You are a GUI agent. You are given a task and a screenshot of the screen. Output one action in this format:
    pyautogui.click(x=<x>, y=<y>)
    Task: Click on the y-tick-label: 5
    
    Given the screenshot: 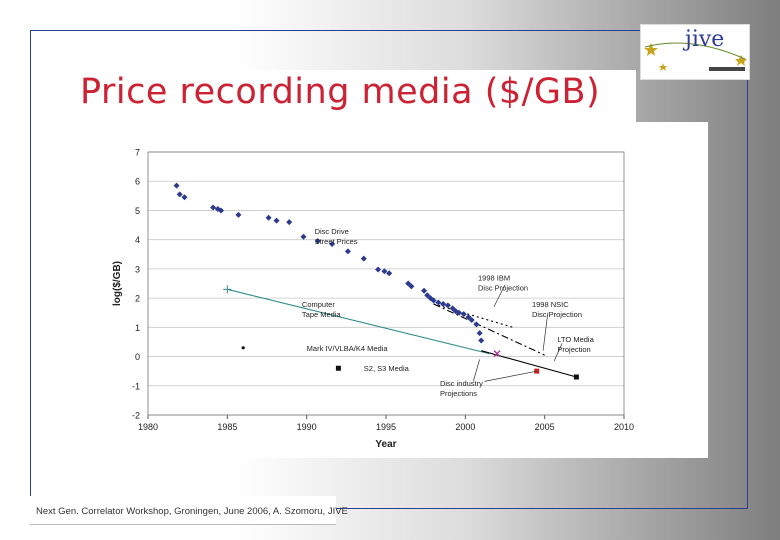 What is the action you would take?
    pyautogui.click(x=137, y=211)
    